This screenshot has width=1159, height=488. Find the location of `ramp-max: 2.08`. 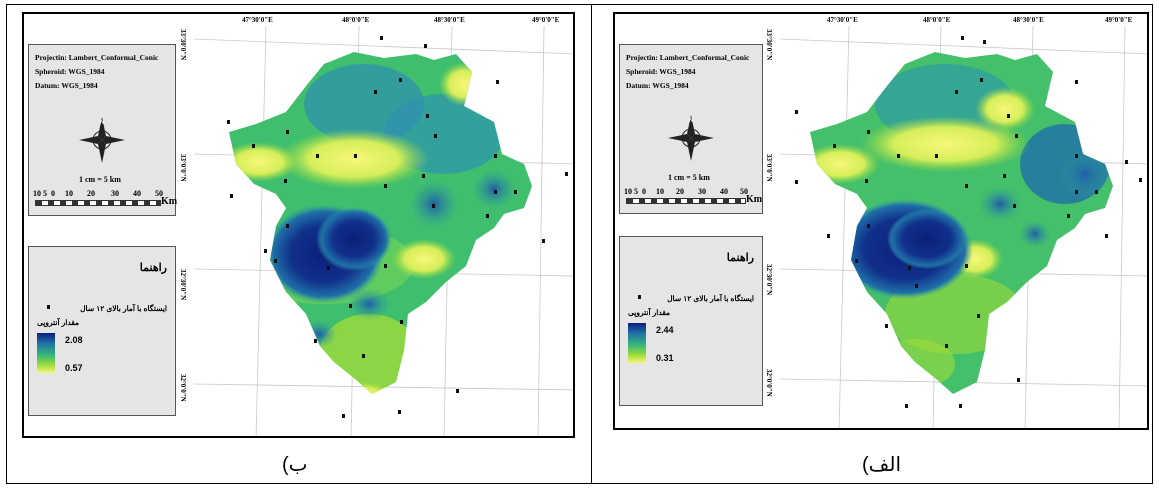

ramp-max: 2.08 is located at coordinates (74, 340).